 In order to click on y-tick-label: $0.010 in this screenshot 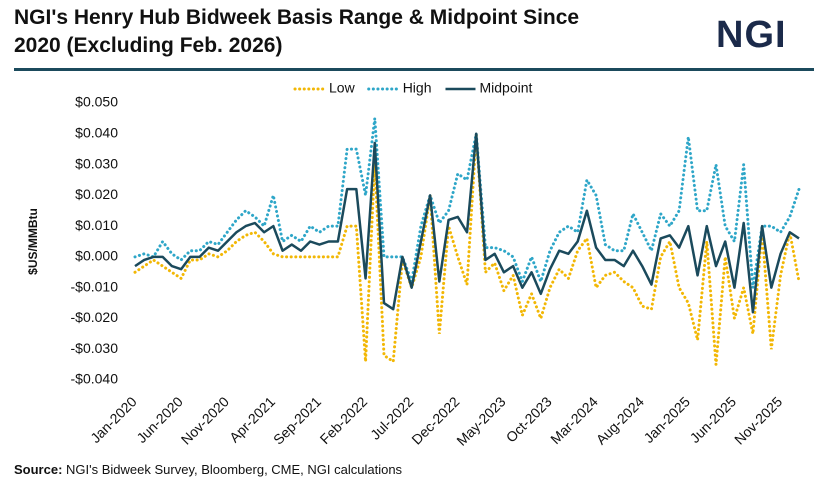, I will do `click(96, 225)`.